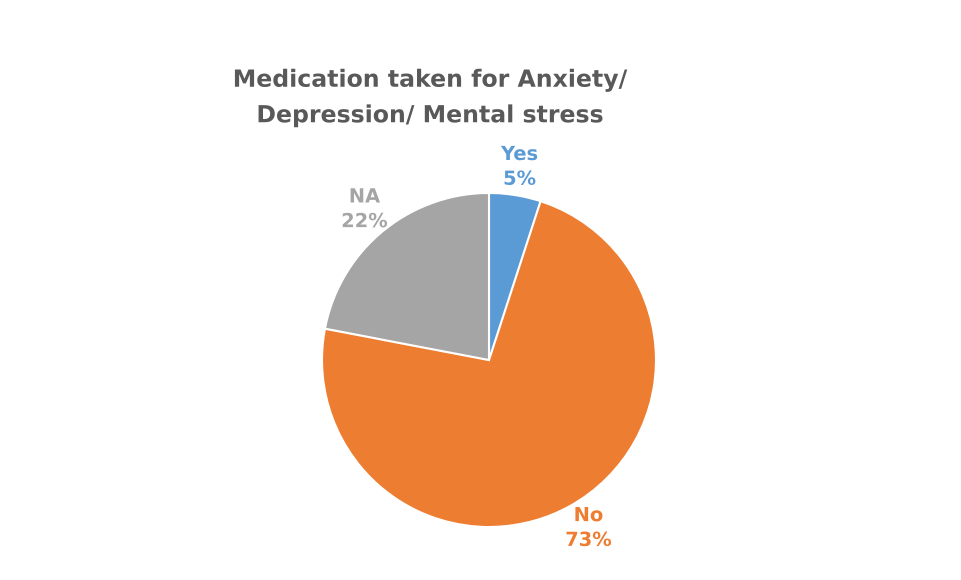 The height and width of the screenshot is (580, 961). What do you see at coordinates (431, 98) in the screenshot?
I see `chart-title: Medication taken for Anxiety/ Depression/ Mental stress` at bounding box center [431, 98].